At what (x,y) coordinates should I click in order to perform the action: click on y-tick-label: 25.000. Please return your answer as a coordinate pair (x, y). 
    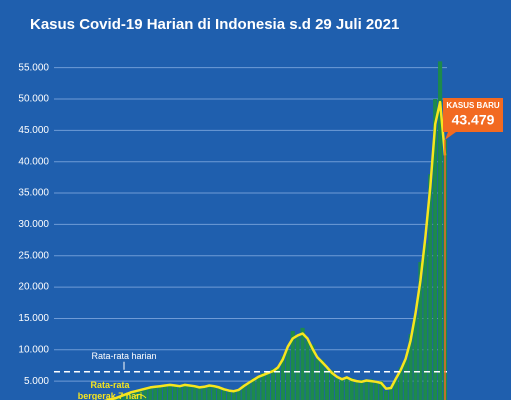
    Looking at the image, I should click on (33, 255).